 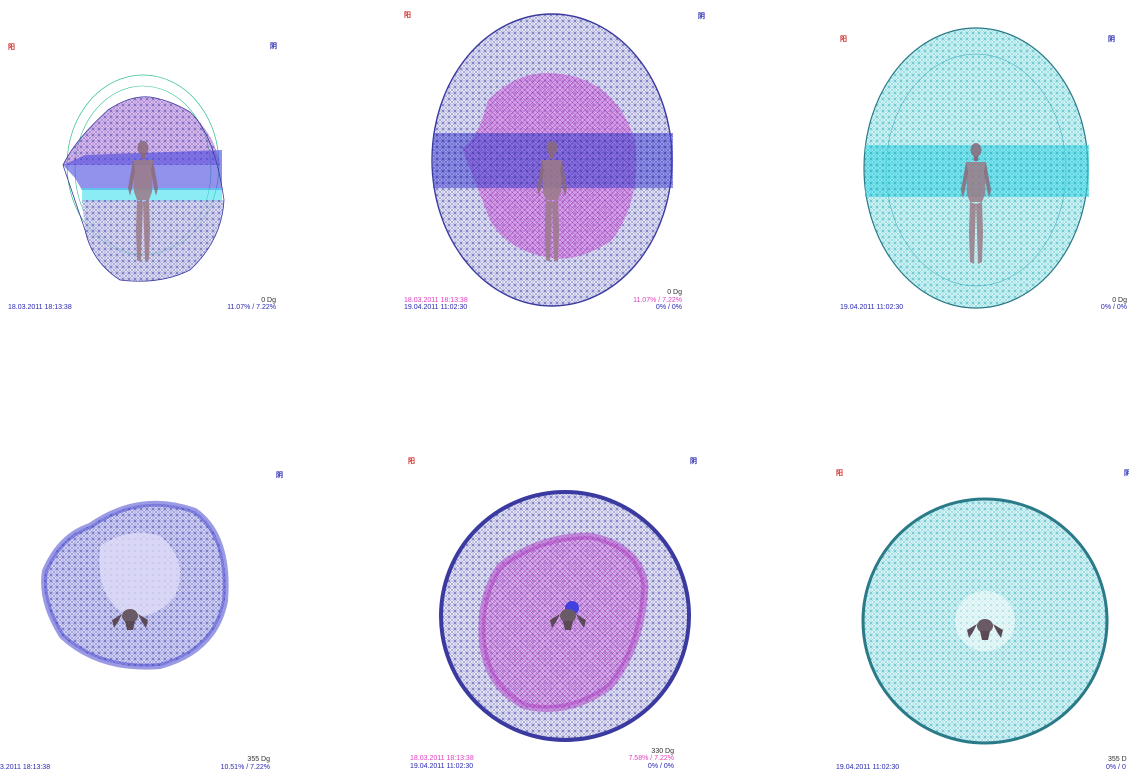 I want to click on panel-4-values: 10.51% / 7.22%, so click(x=245, y=767).